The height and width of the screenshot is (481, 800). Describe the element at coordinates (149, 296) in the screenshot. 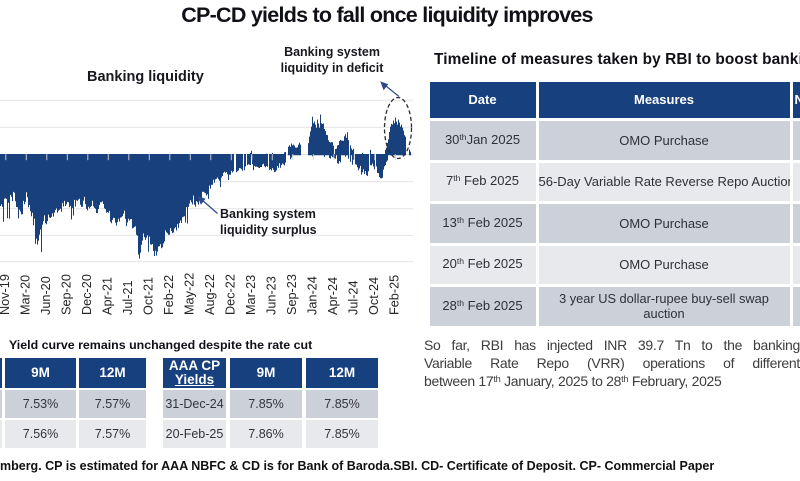

I see `svg-text: Oct-21` at that location.